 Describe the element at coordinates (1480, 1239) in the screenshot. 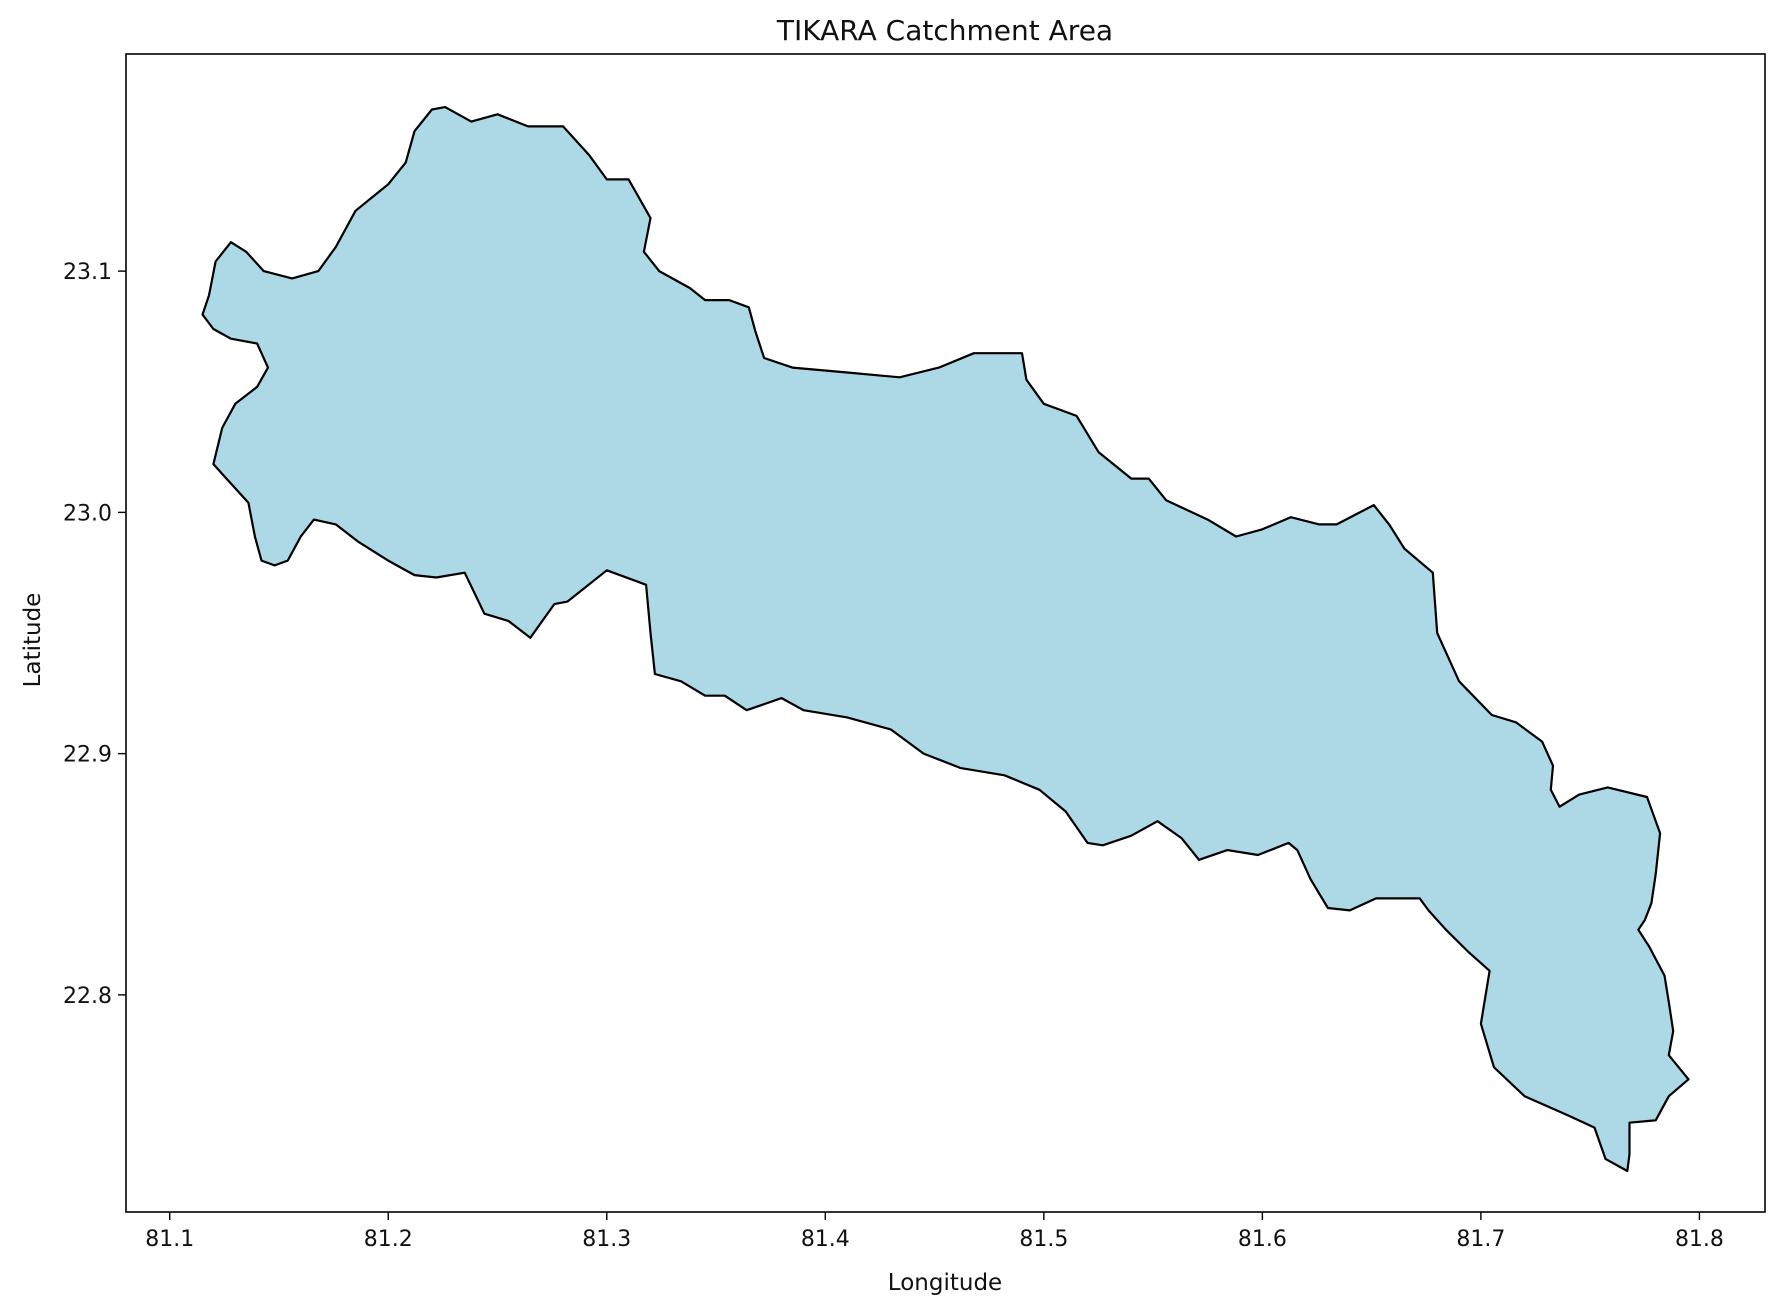

I see `x-tick-label: 81.7` at that location.